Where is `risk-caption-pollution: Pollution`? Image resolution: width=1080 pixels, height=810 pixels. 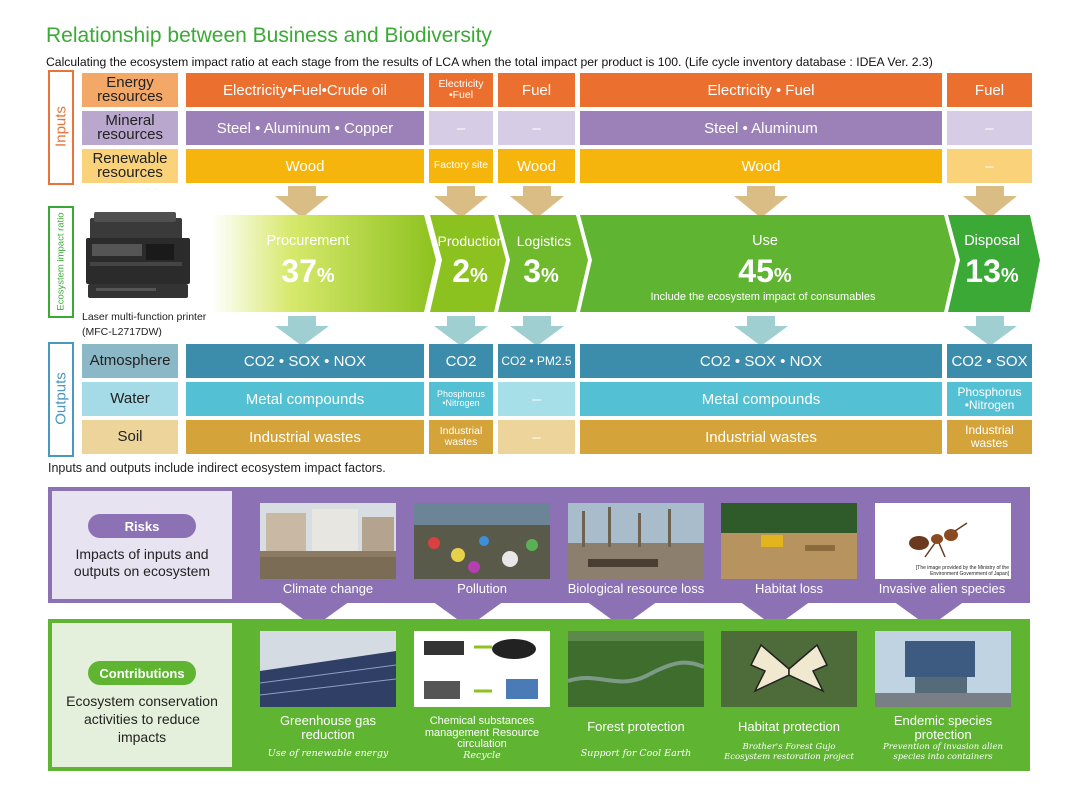 risk-caption-pollution: Pollution is located at coordinates (482, 588).